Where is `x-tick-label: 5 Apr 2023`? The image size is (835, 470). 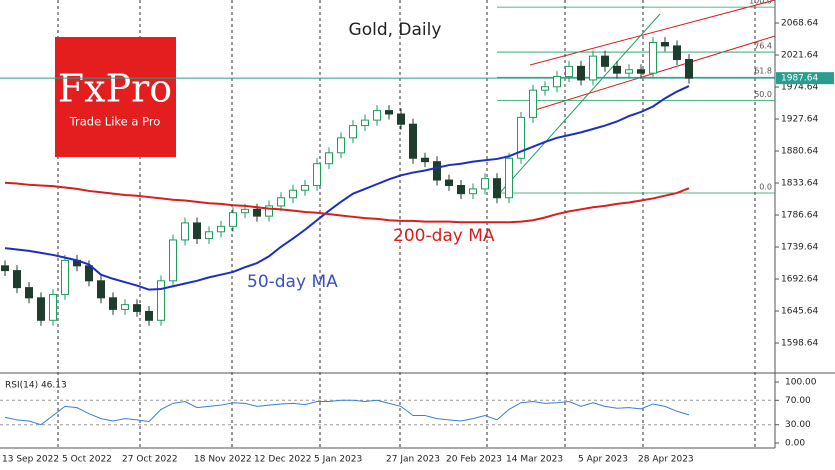 x-tick-label: 5 Apr 2023 is located at coordinates (603, 460).